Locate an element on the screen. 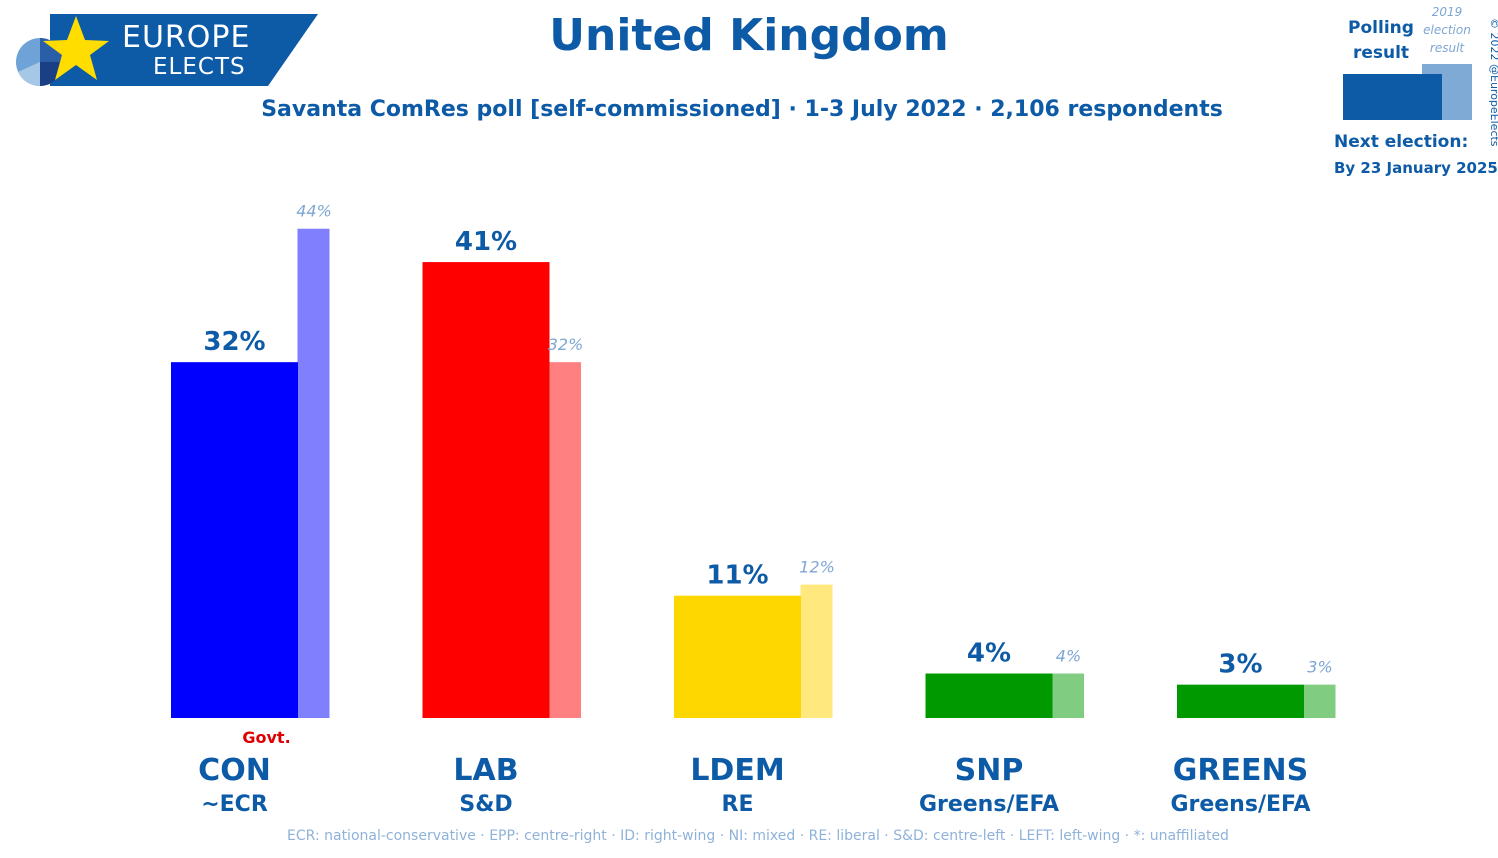 The width and height of the screenshot is (1498, 858). logo-text-europe: EUROPE is located at coordinates (186, 37).